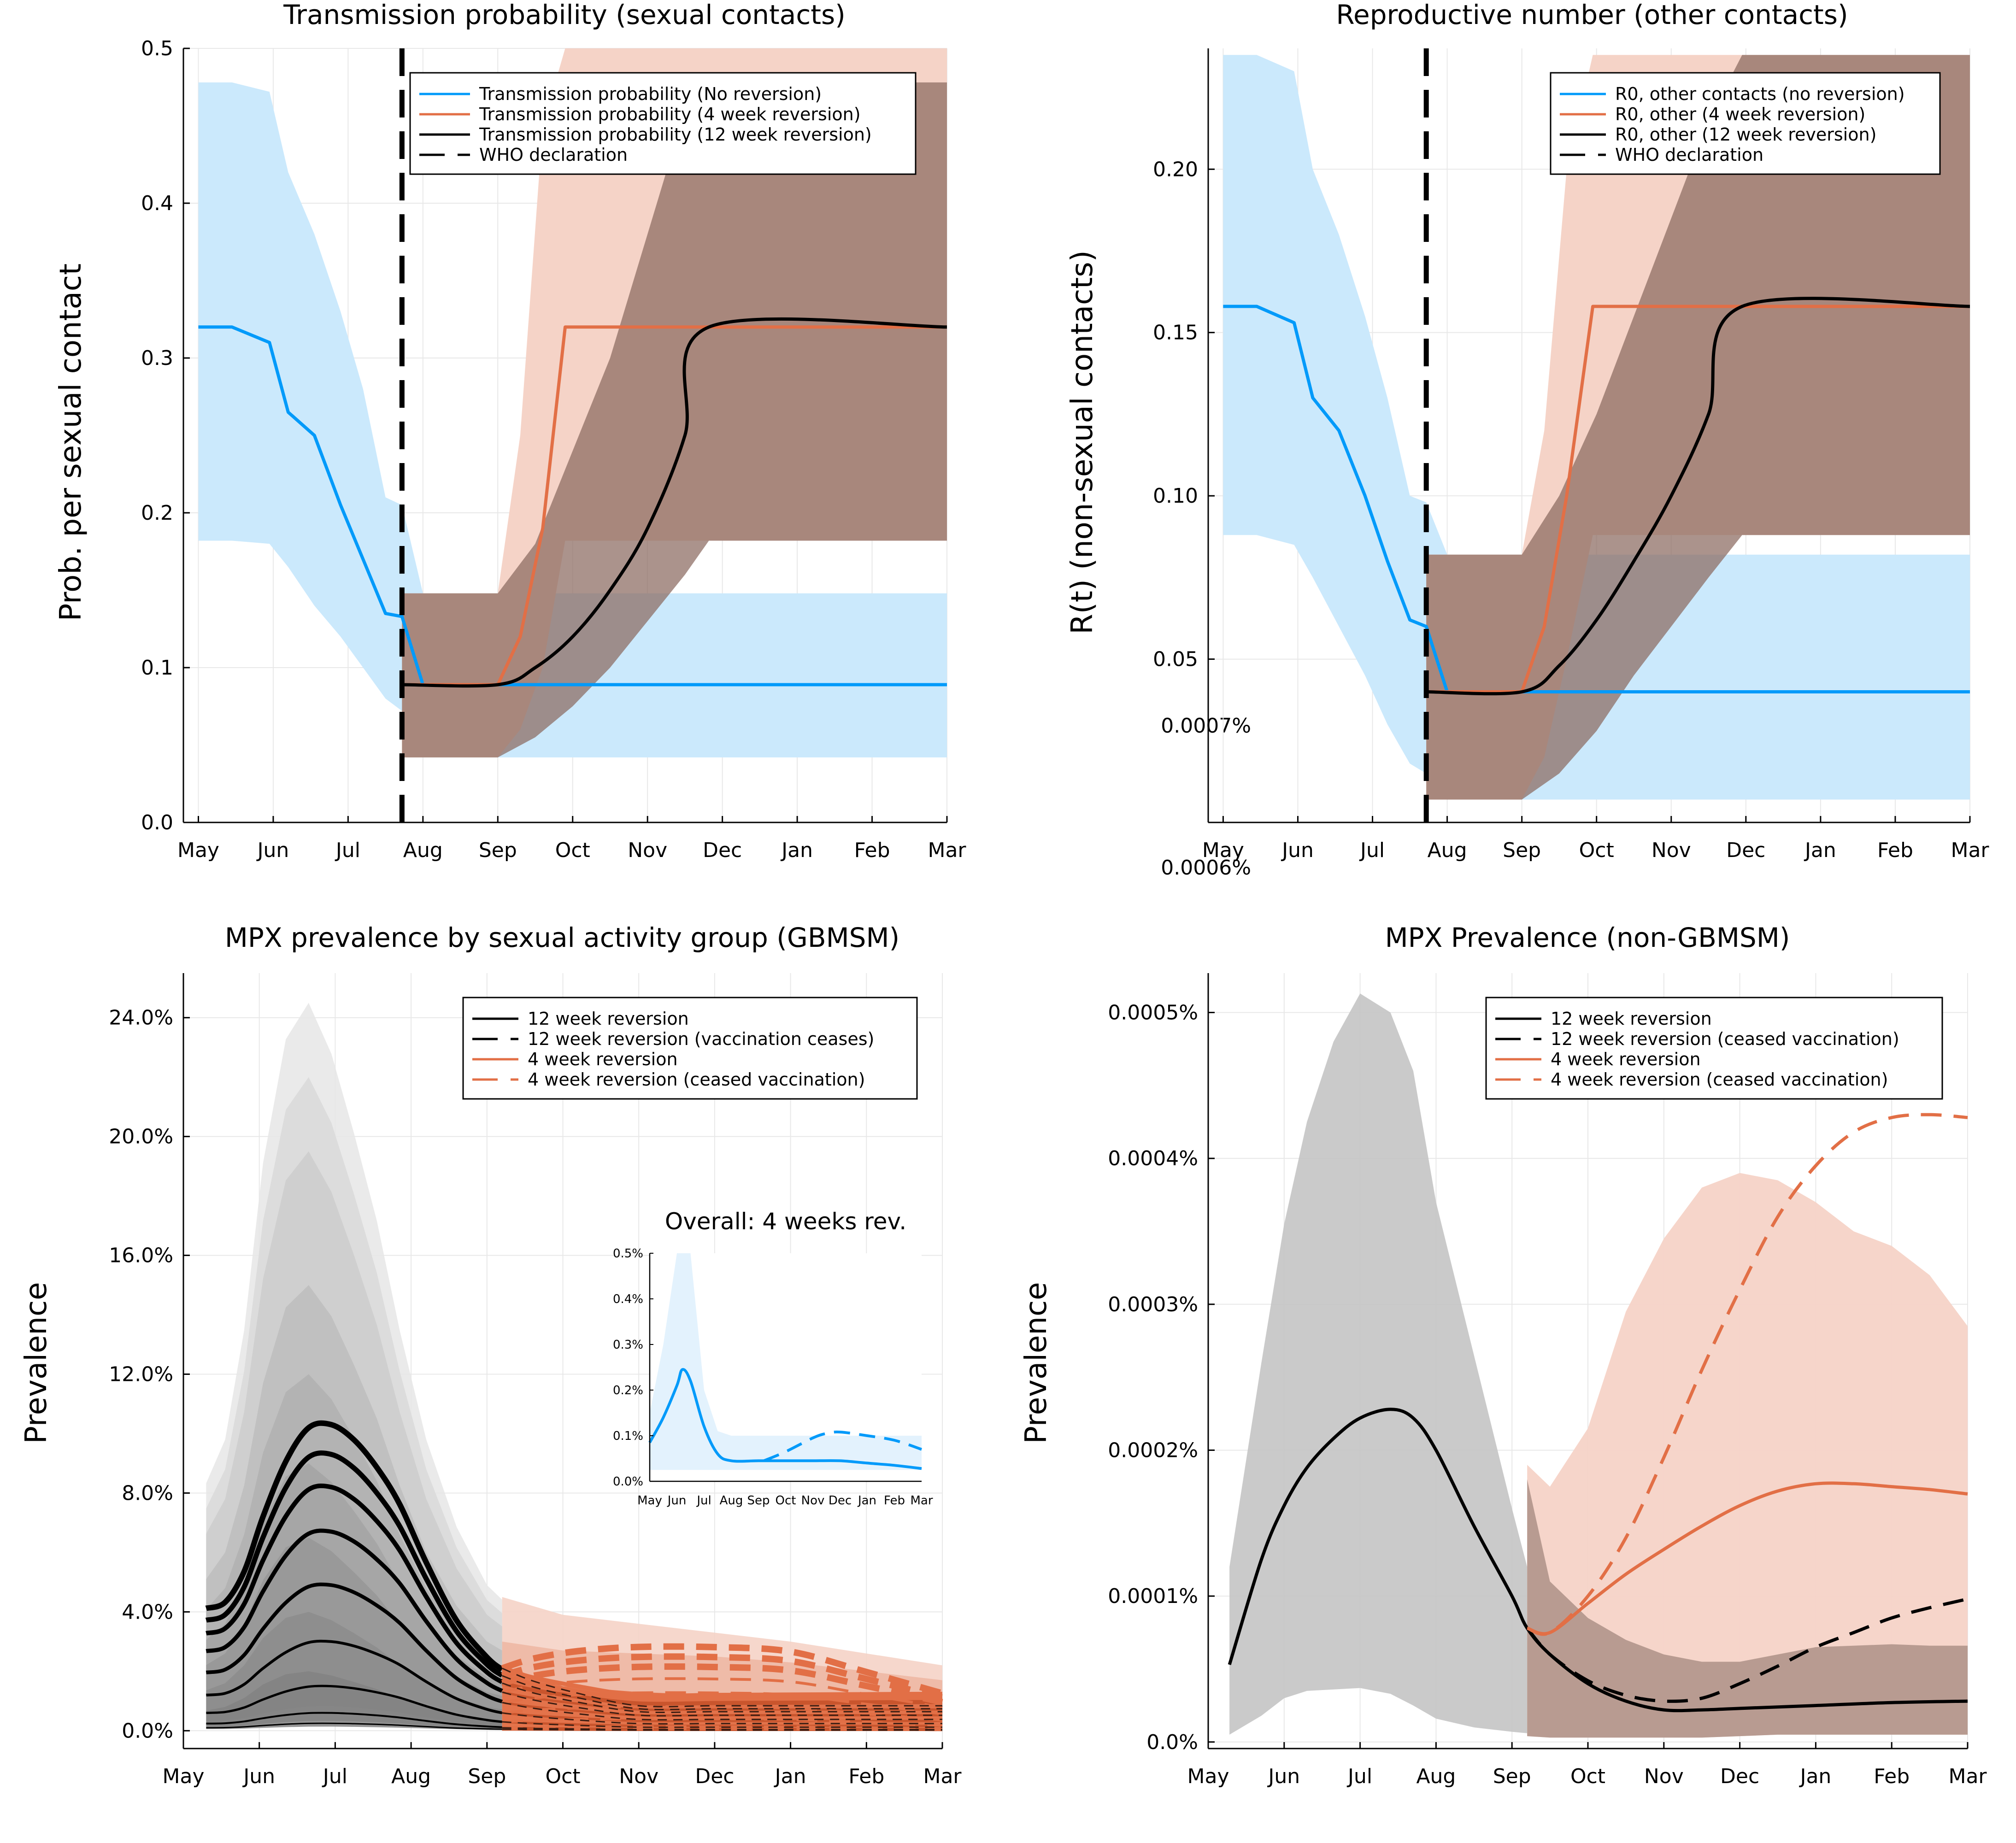 This screenshot has width=2016, height=1843. Describe the element at coordinates (1747, 1650) in the screenshot. I see `br-line-12-week-ceased` at that location.